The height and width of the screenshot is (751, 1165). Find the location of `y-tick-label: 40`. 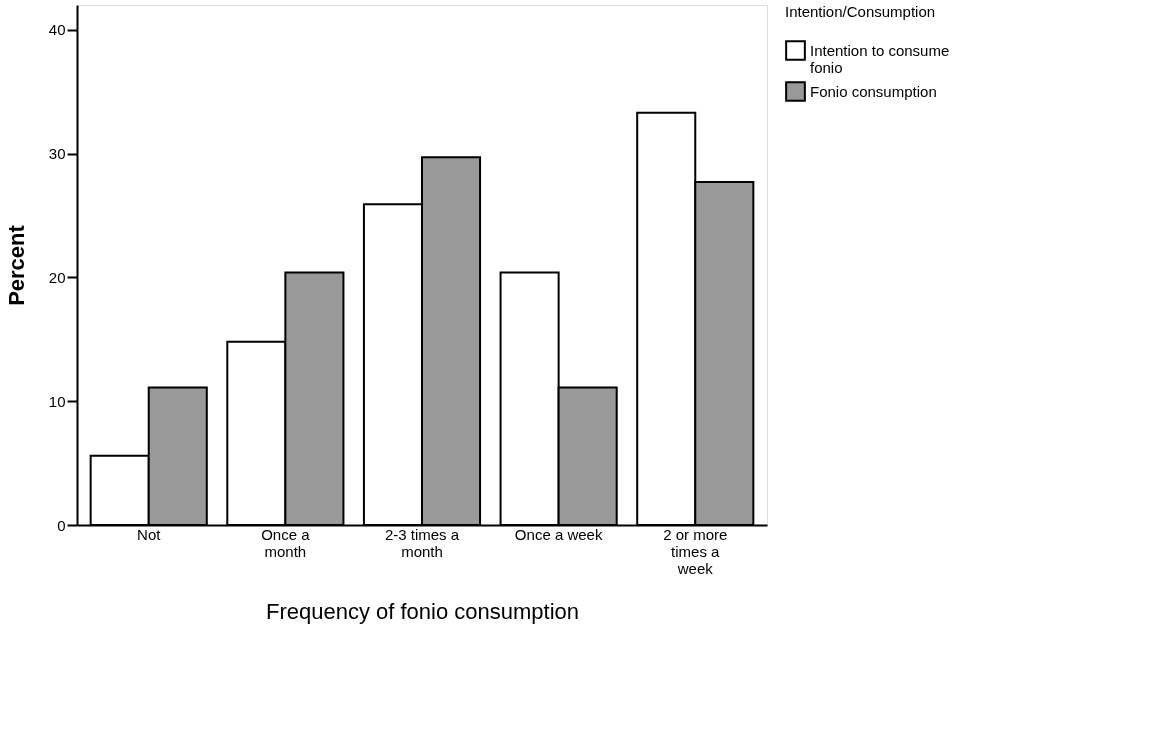

y-tick-label: 40 is located at coordinates (57, 30).